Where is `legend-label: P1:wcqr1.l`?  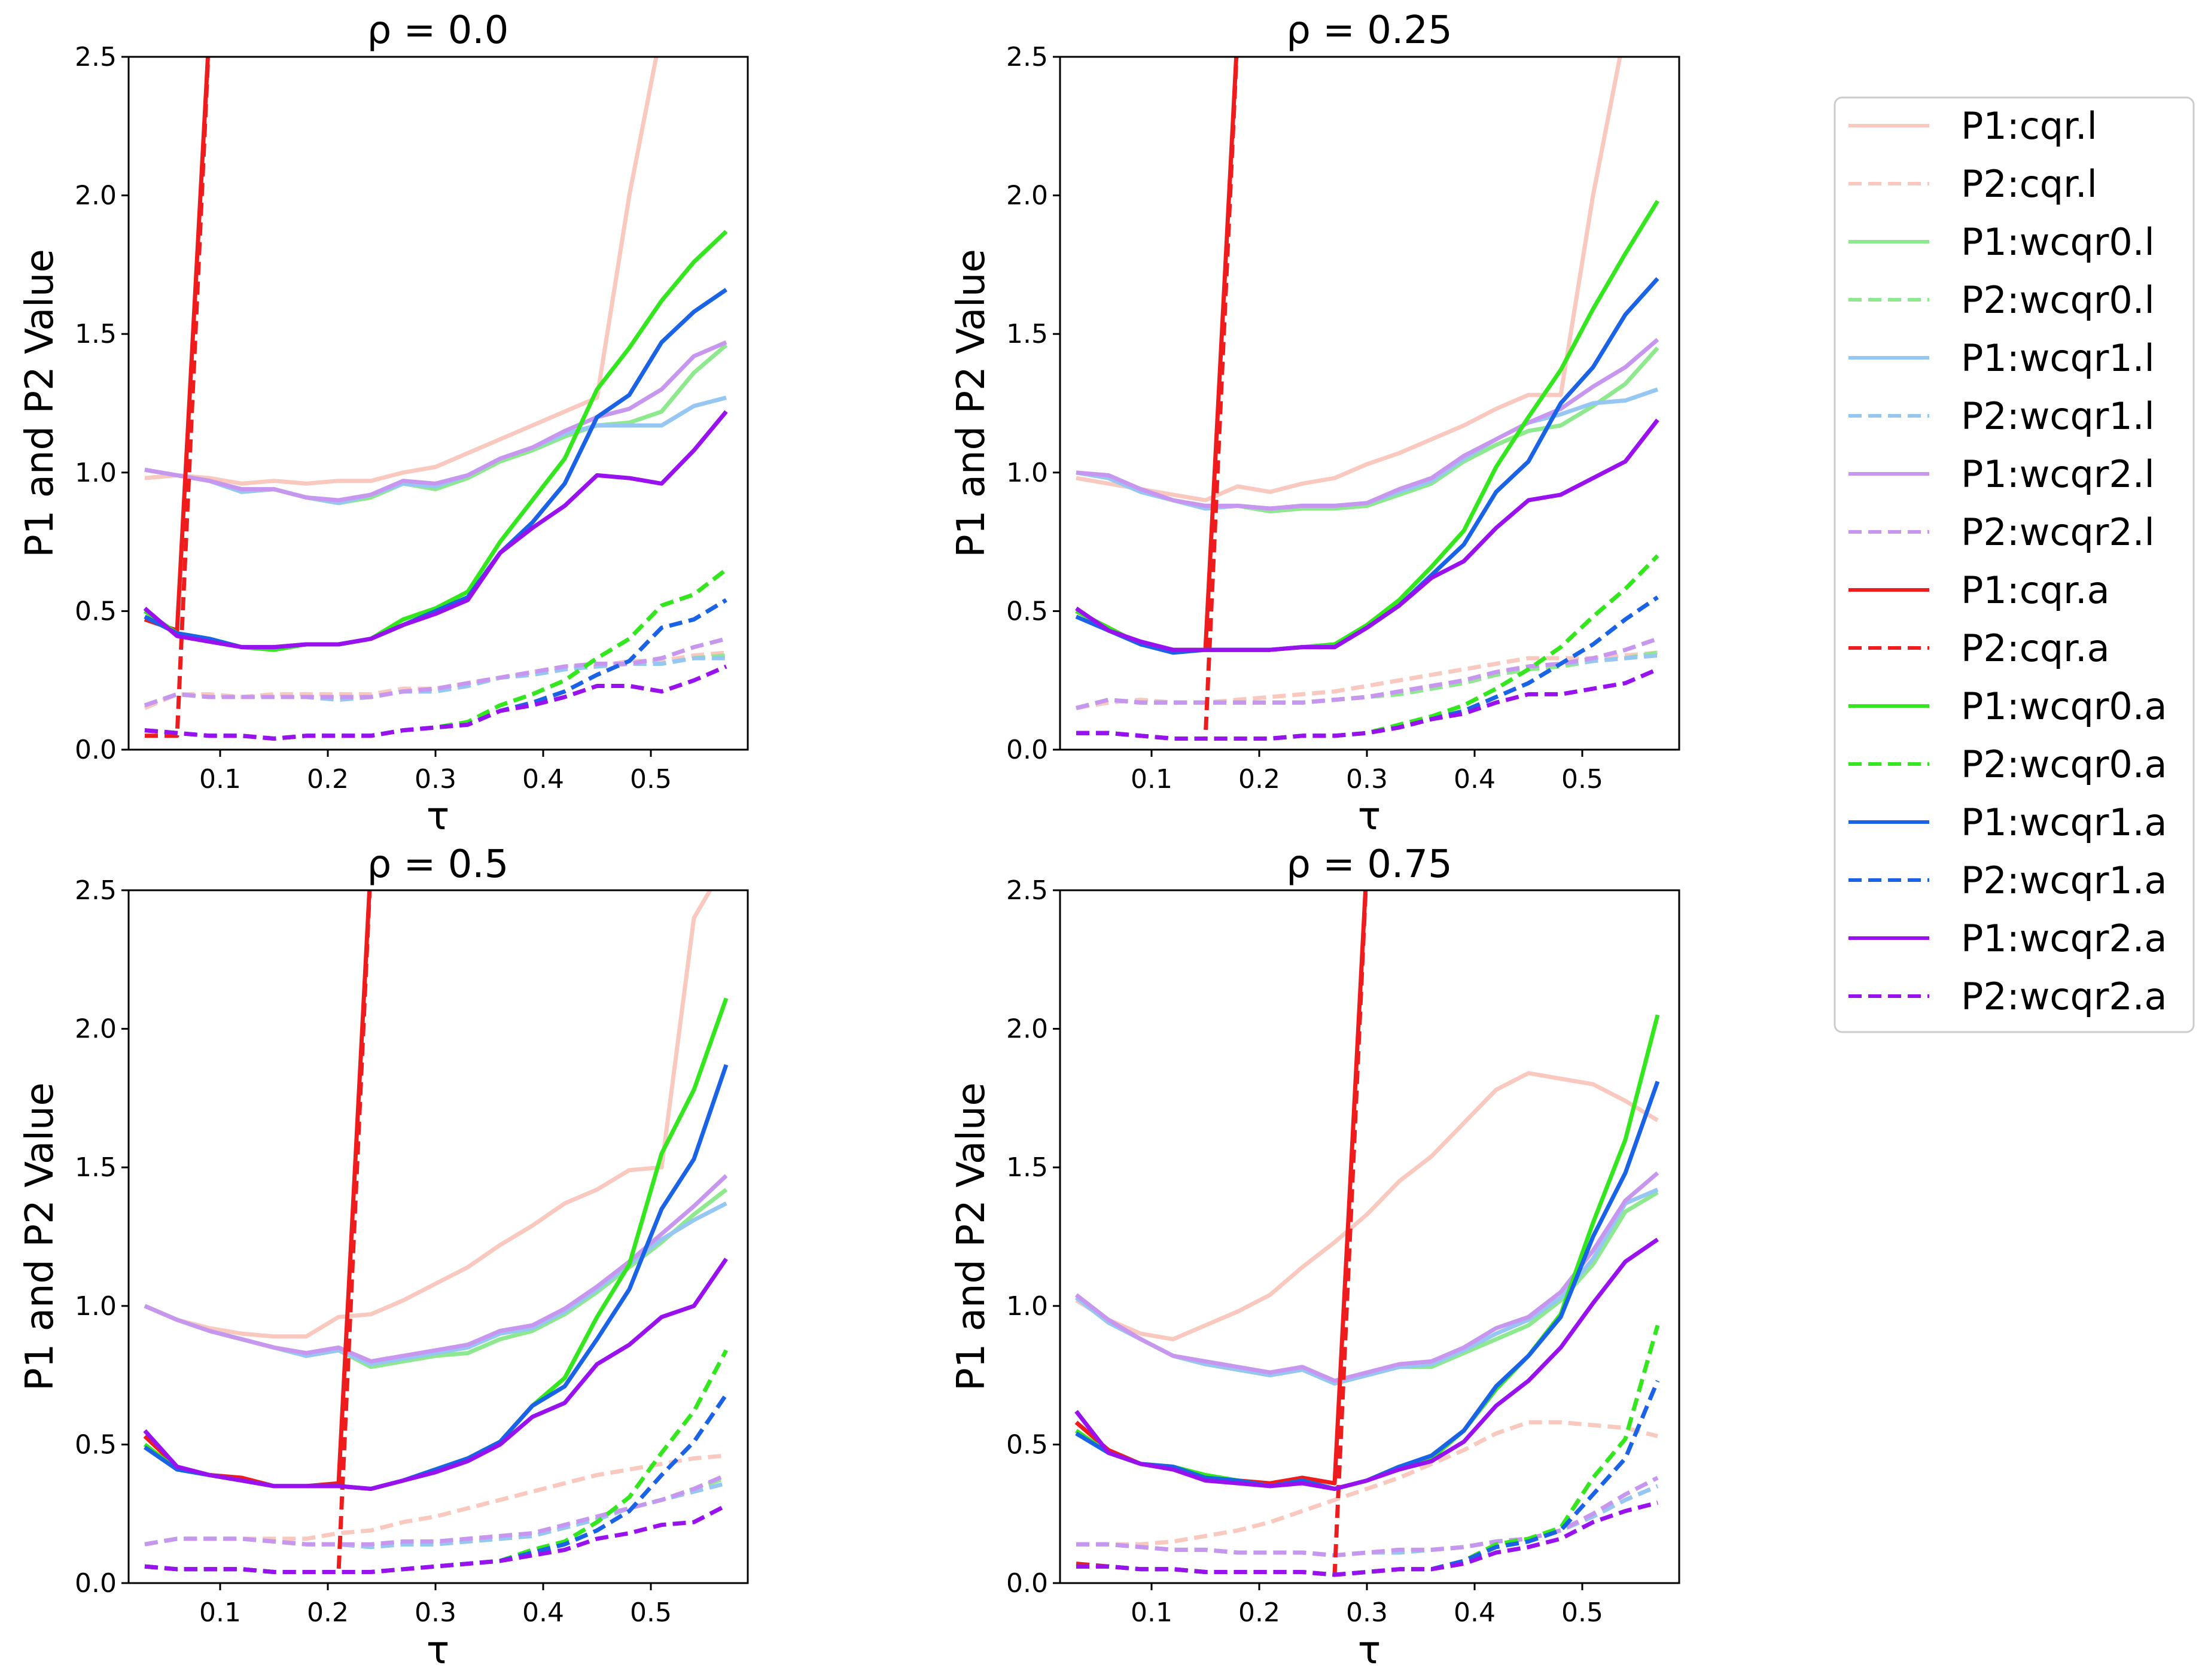
legend-label: P1:wcqr1.l is located at coordinates (2058, 358).